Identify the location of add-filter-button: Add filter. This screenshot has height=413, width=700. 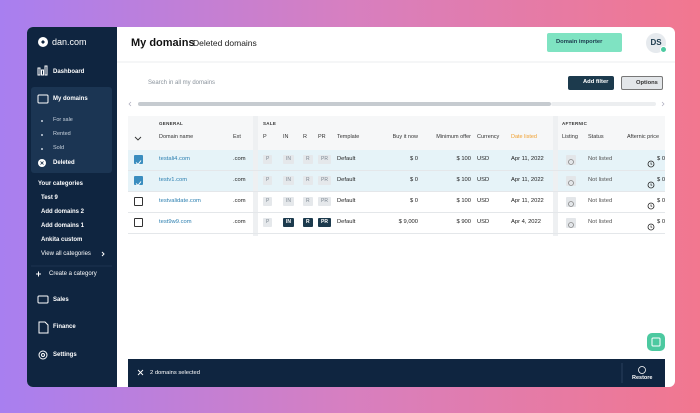
(591, 83).